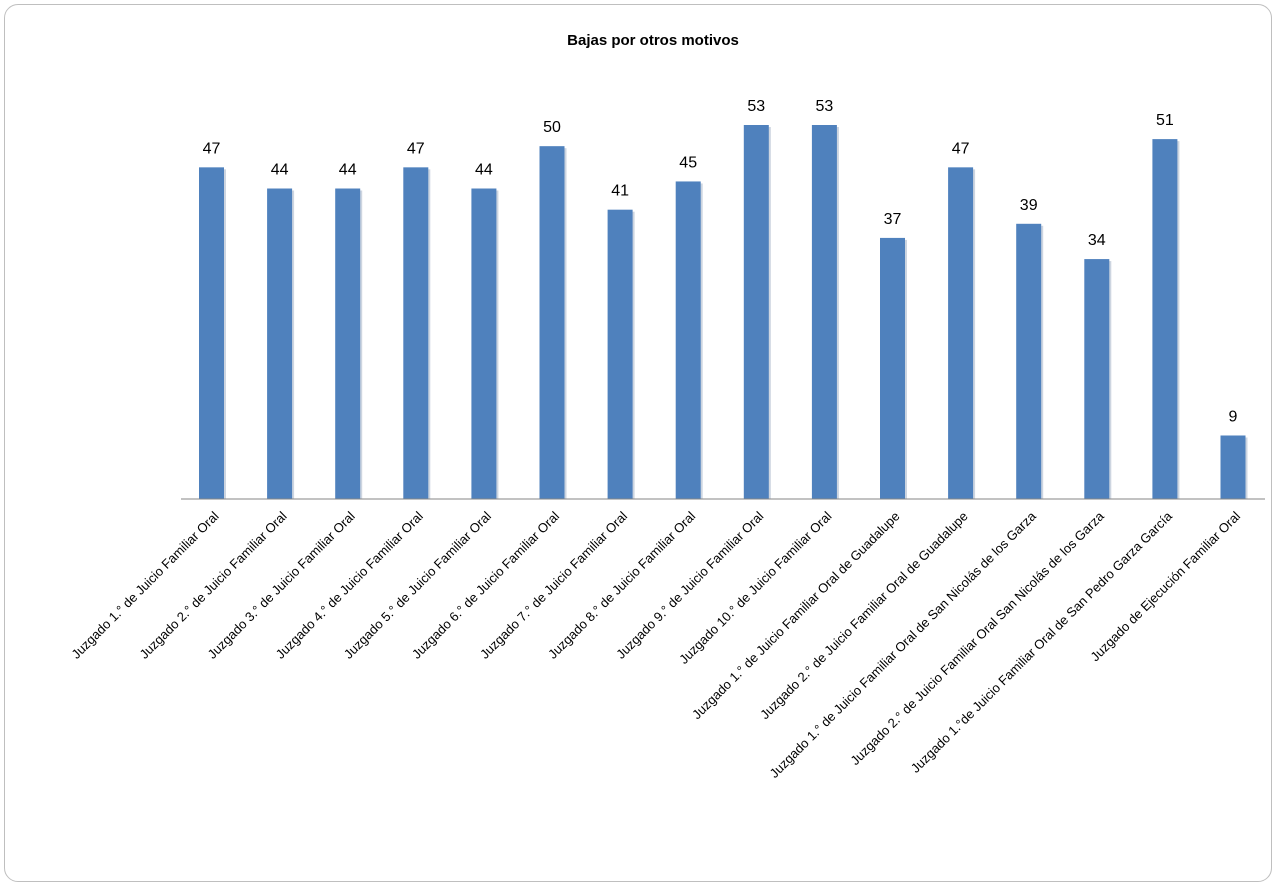 The height and width of the screenshot is (888, 1278). I want to click on data-label: 34, so click(1097, 240).